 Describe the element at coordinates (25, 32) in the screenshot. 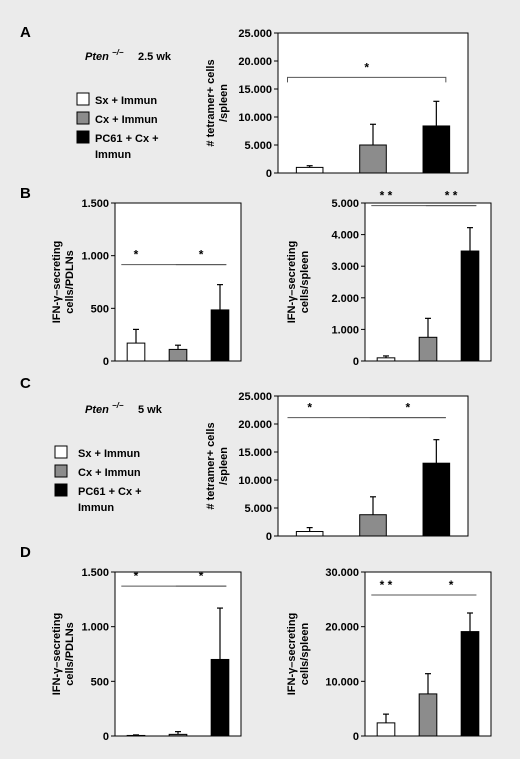

I see `panel-label-a: A` at that location.